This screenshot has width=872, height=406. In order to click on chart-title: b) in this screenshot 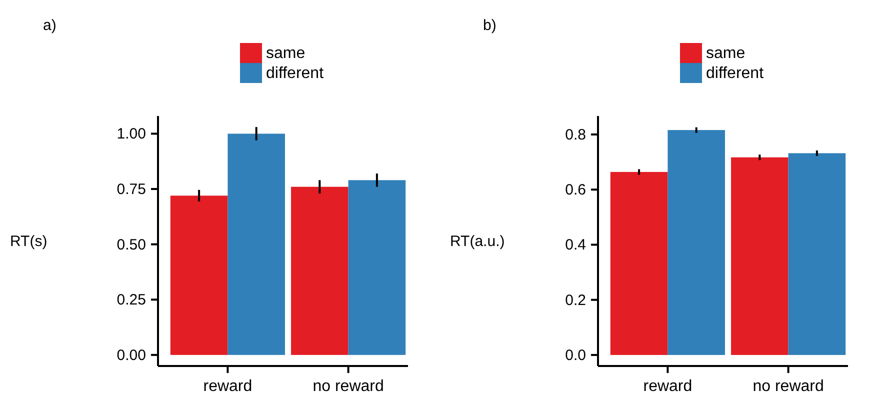, I will do `click(489, 25)`.